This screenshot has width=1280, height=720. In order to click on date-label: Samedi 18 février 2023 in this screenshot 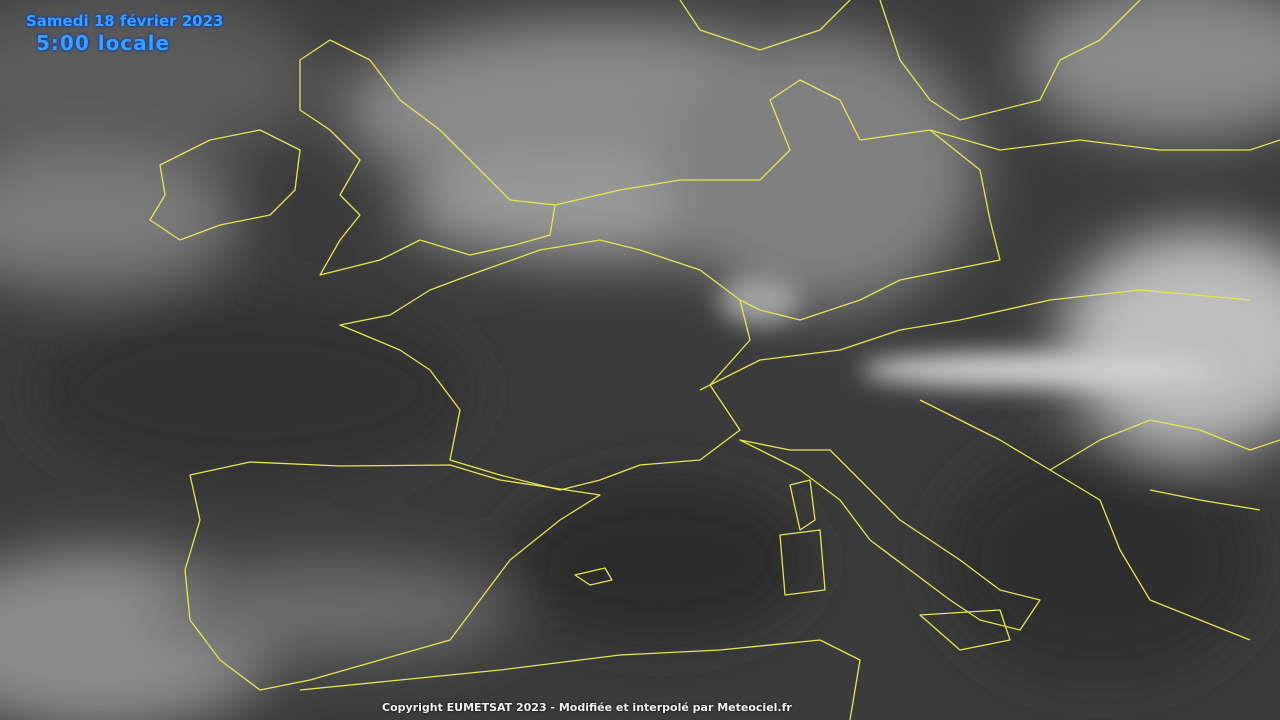, I will do `click(125, 21)`.